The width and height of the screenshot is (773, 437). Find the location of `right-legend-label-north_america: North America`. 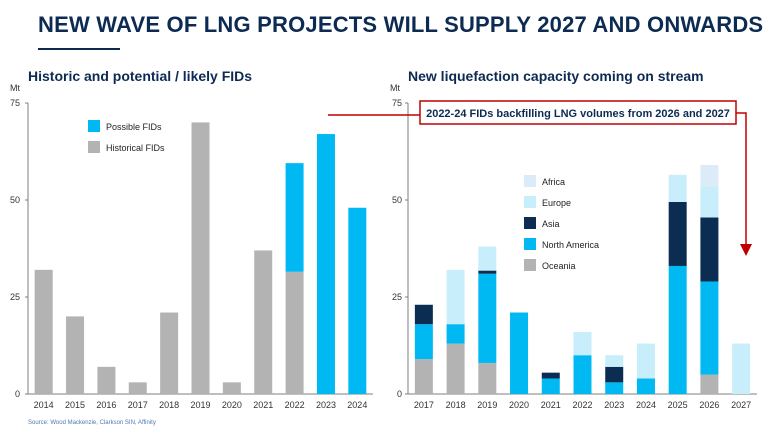

right-legend-label-north_america: North America is located at coordinates (570, 245).